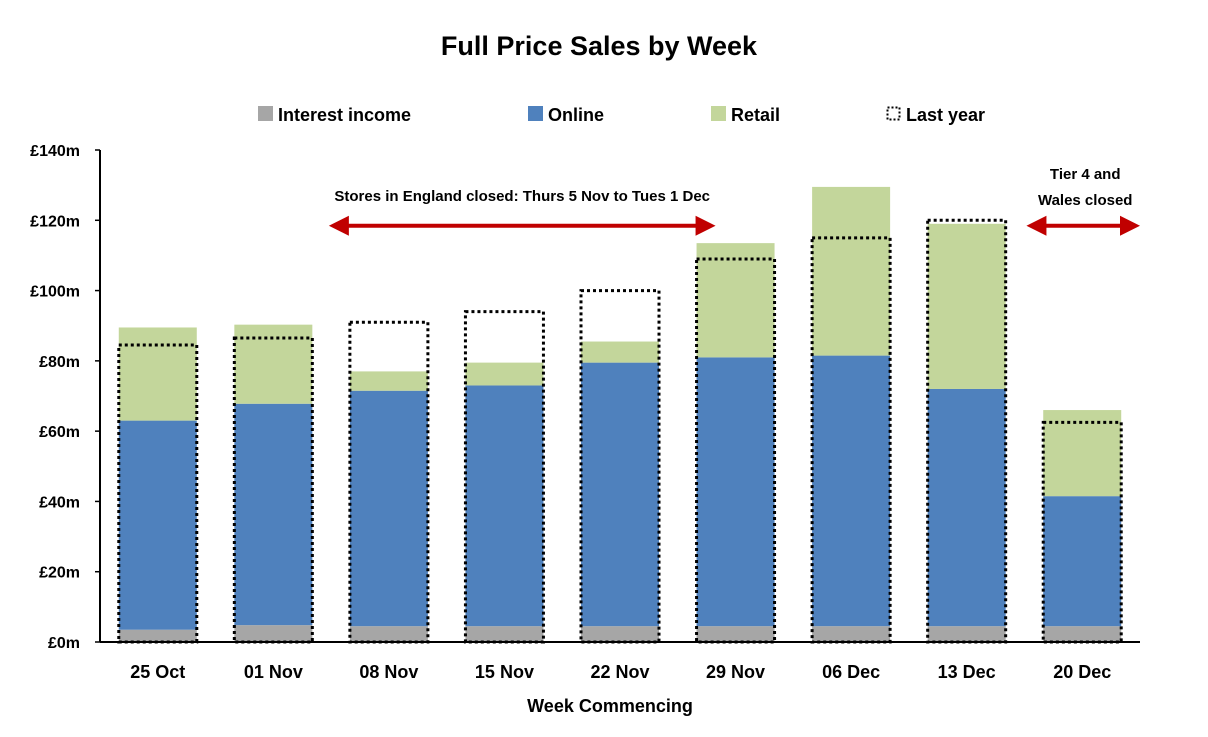 The height and width of the screenshot is (737, 1208). What do you see at coordinates (576, 115) in the screenshot?
I see `legend-label: Online` at bounding box center [576, 115].